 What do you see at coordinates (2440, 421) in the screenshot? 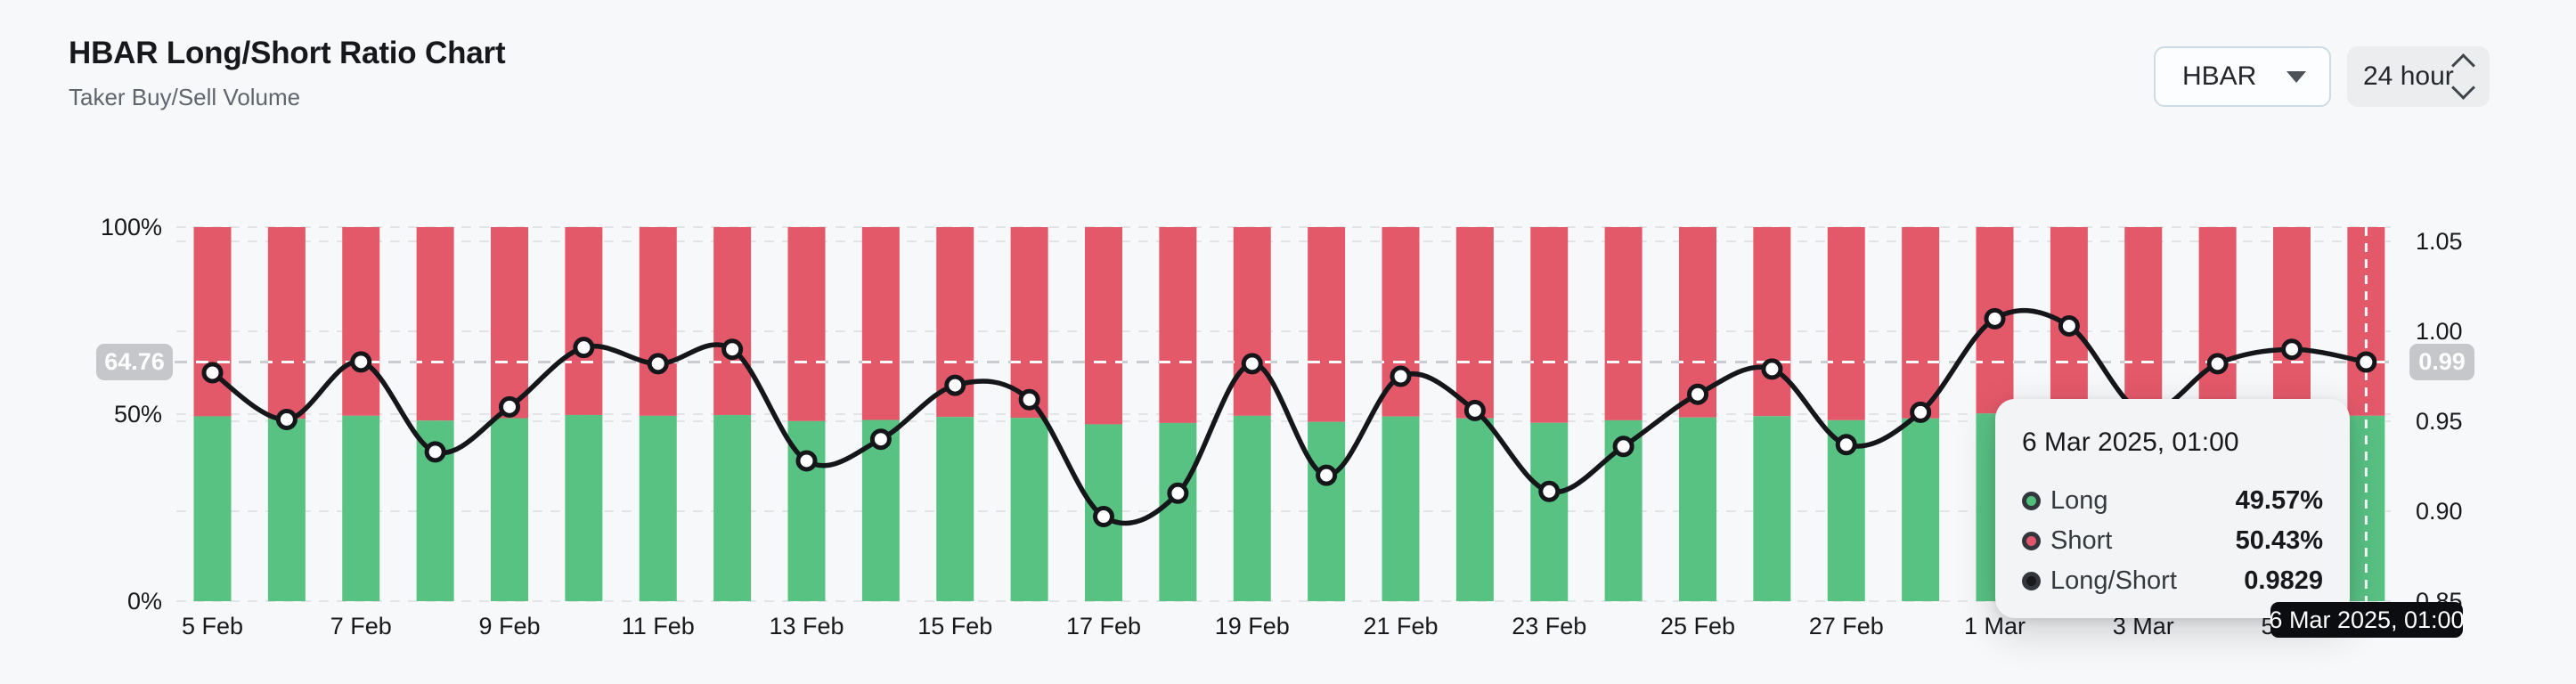
I see `right-axis-label: 0.95` at bounding box center [2440, 421].